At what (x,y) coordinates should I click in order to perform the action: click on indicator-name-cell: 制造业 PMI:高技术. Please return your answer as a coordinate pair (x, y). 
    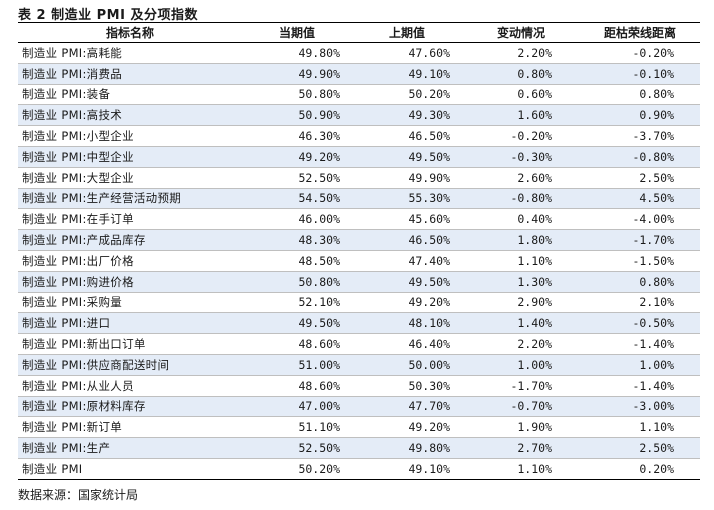
    Looking at the image, I should click on (130, 115).